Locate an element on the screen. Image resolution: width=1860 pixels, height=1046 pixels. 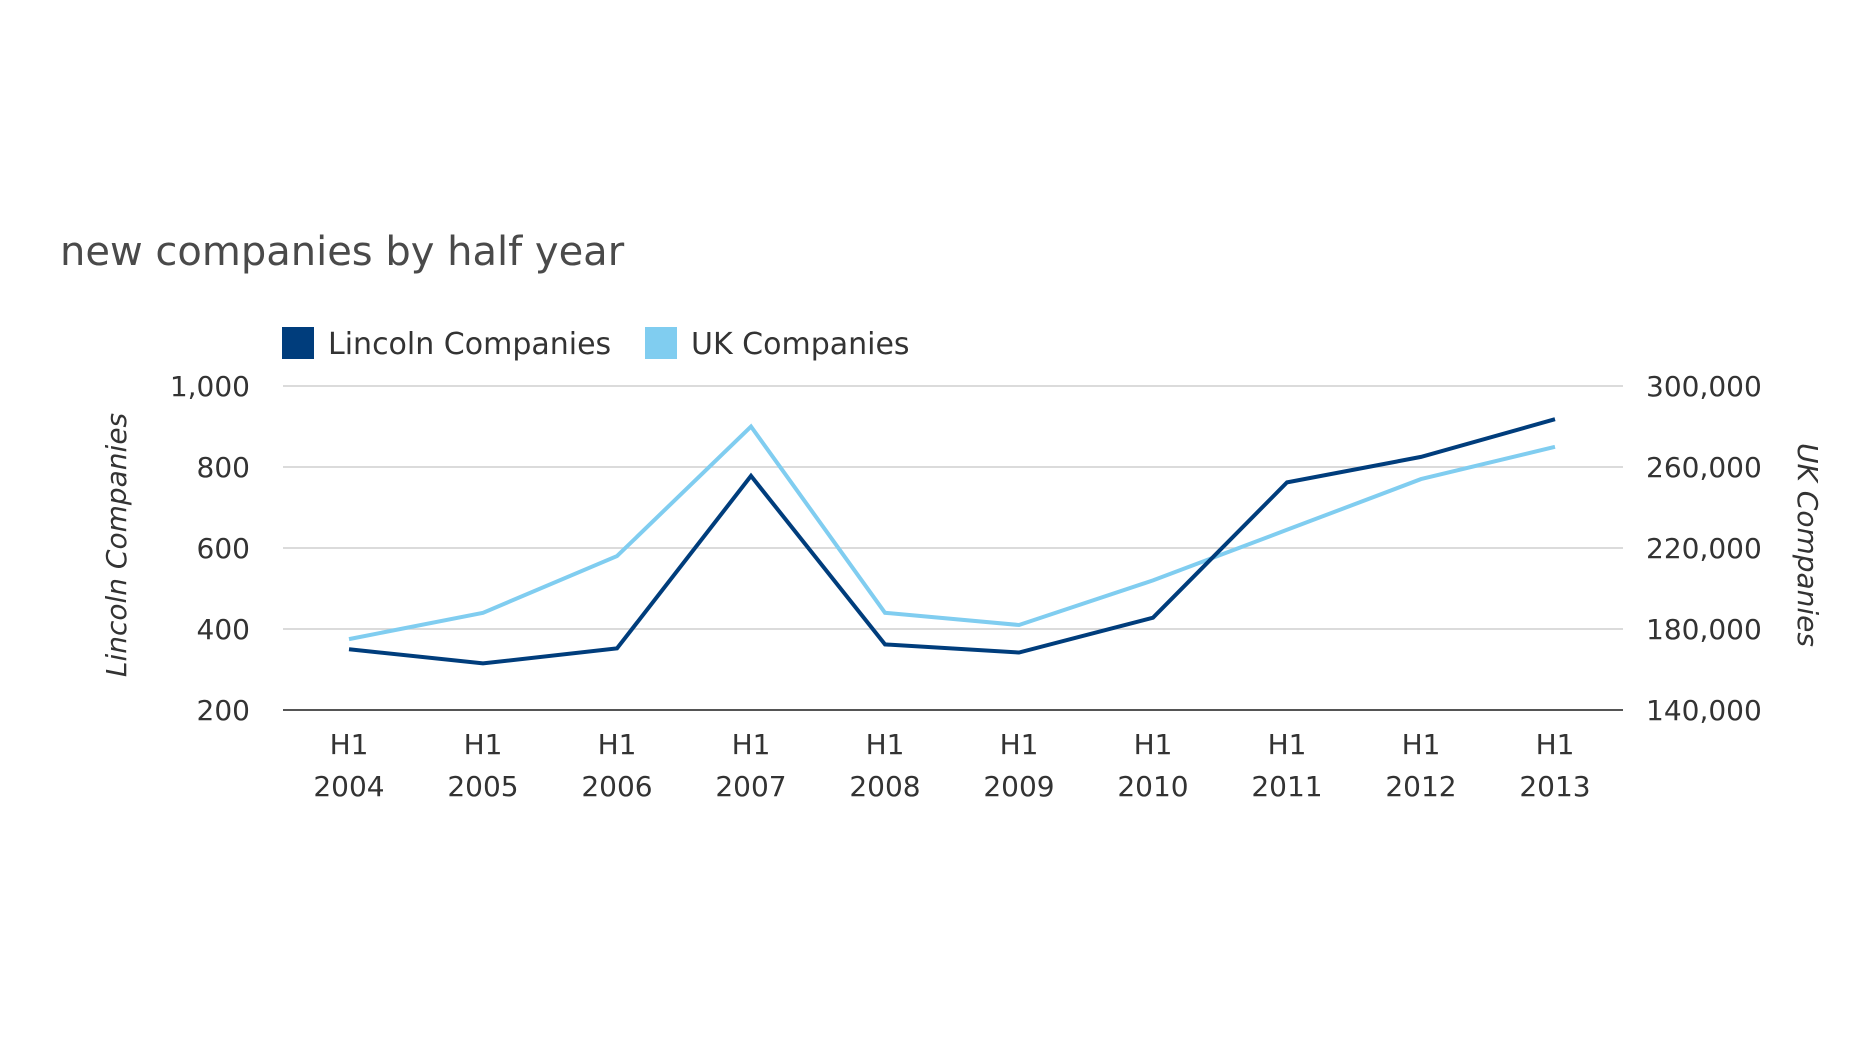
chart-title: new companies by half year is located at coordinates (342, 252).